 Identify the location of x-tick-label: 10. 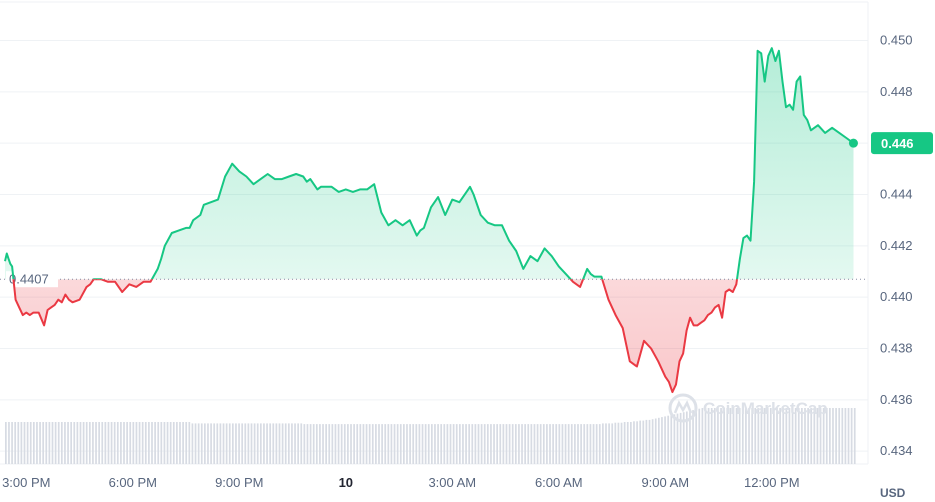
(346, 482).